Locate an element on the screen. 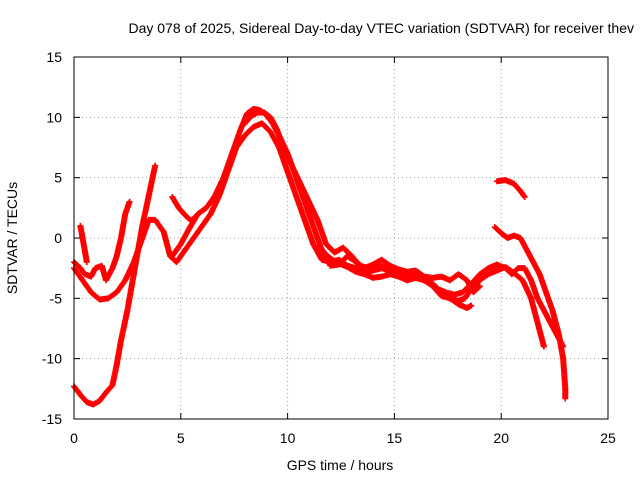  y-tick-label: 10 is located at coordinates (54, 117).